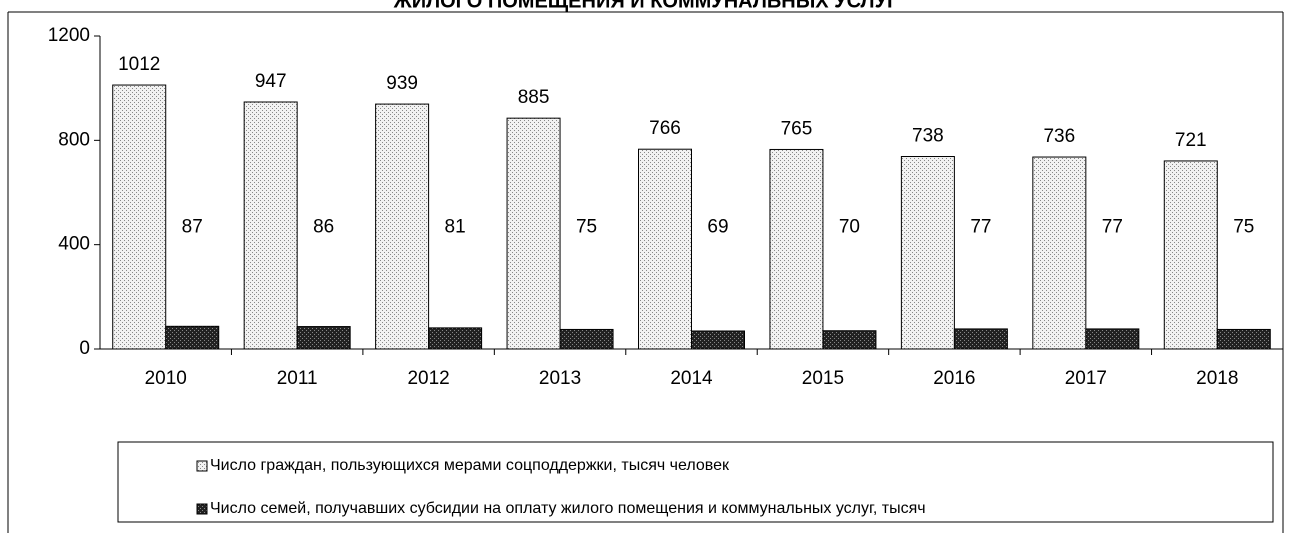  I want to click on data-label: 947, so click(271, 81).